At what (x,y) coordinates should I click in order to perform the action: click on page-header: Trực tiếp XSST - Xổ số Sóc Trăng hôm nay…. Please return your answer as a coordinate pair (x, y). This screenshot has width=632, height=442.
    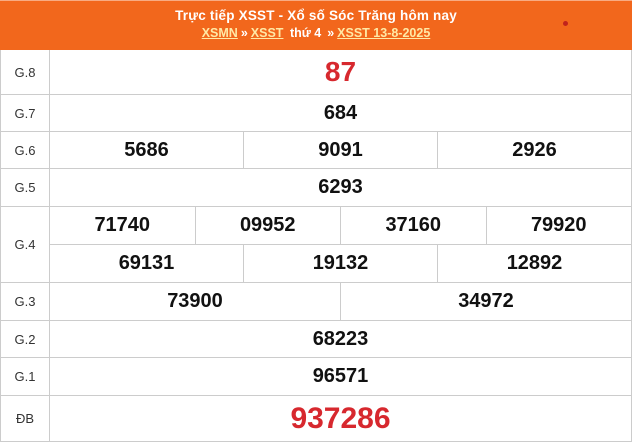
    Looking at the image, I should click on (316, 25).